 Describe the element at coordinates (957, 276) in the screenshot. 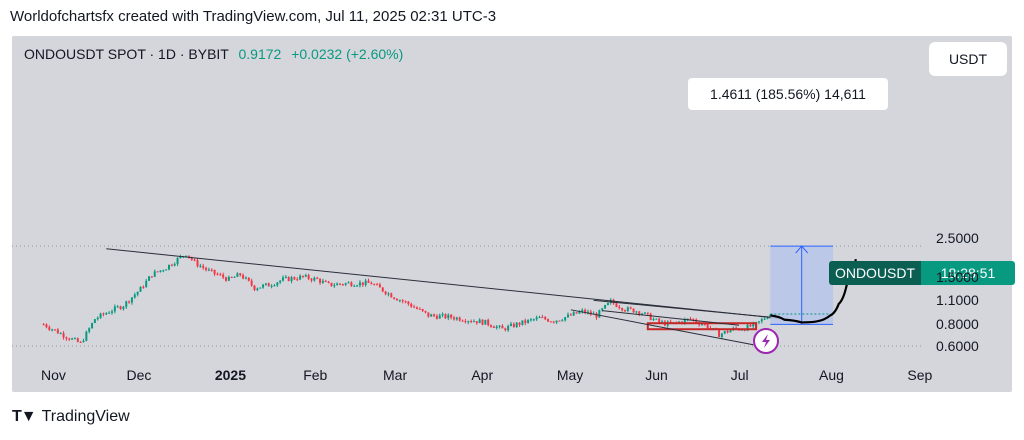

I see `y-tick-label: 1.5000` at that location.